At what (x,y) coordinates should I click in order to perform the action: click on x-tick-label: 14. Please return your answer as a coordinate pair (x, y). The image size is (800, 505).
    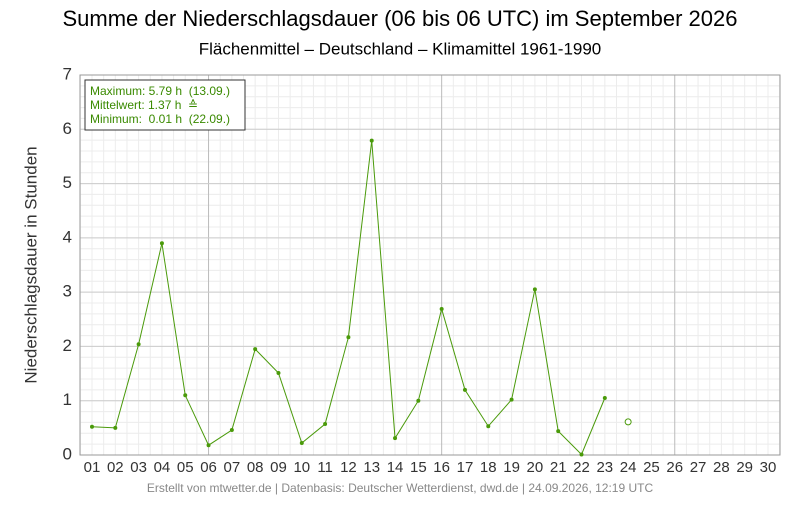
    Looking at the image, I should click on (395, 467).